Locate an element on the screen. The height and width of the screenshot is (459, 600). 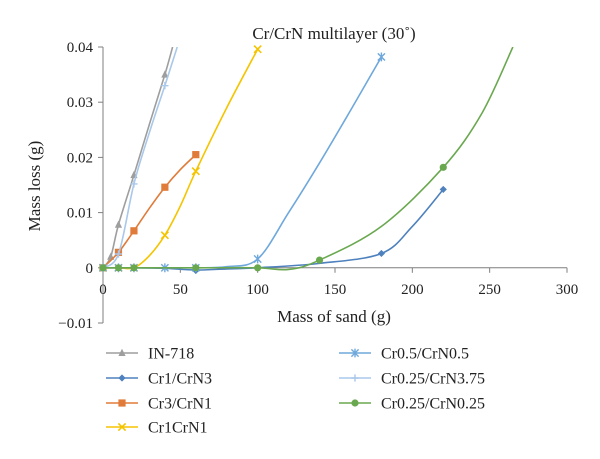
y-tick-label: 0.03 is located at coordinates (80, 103).